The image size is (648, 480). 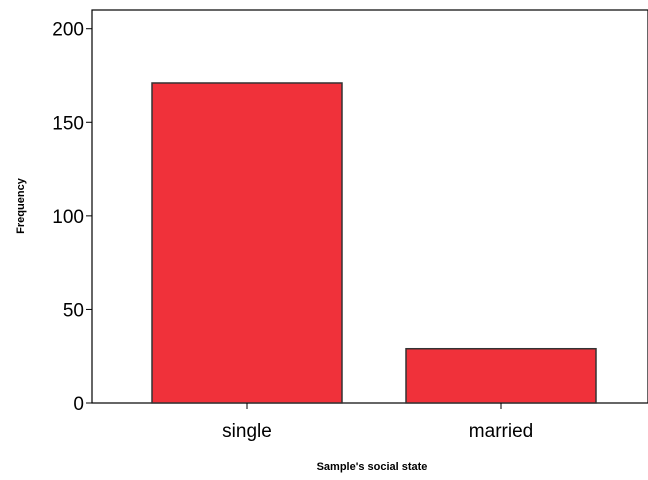 I want to click on y-tick-label: 200, so click(x=68, y=30).